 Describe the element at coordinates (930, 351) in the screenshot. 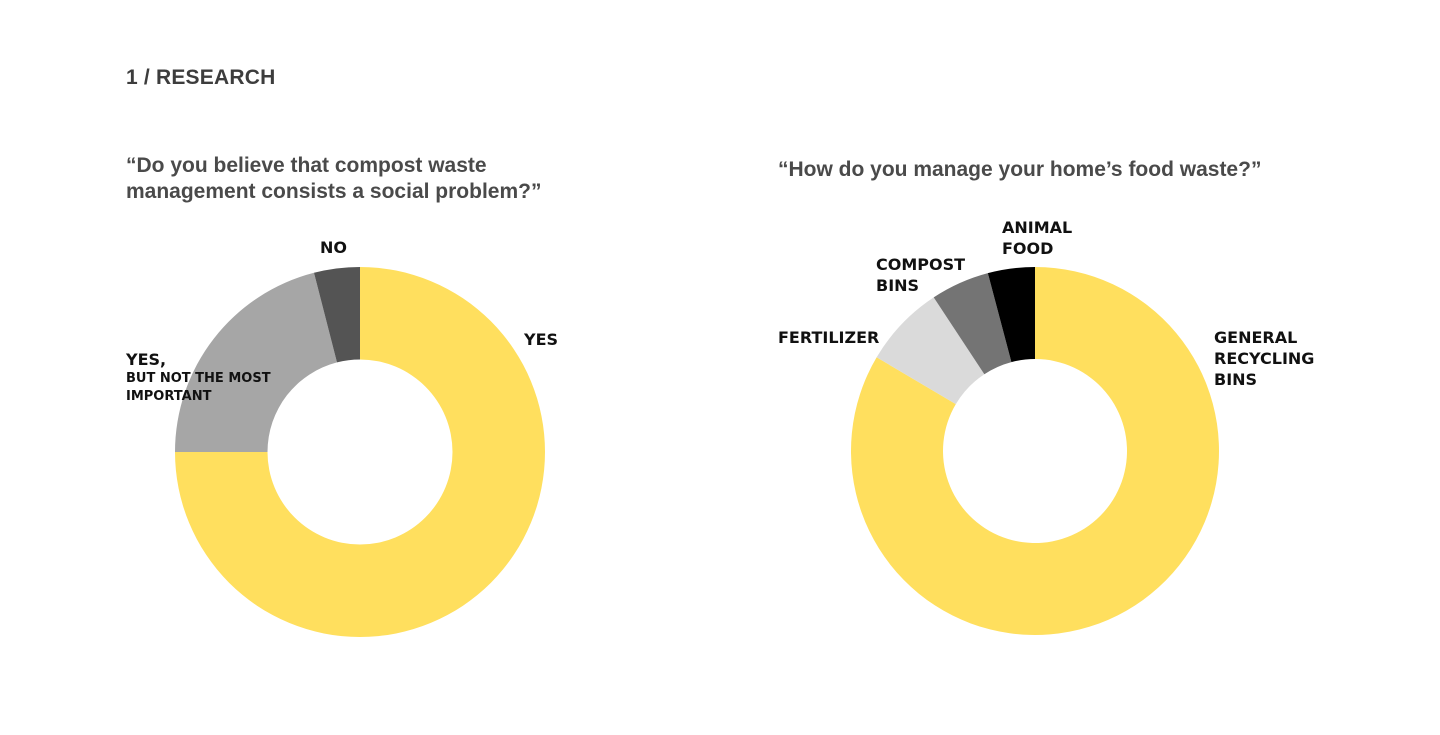

I see `chart-2-slice-fertilizer` at that location.